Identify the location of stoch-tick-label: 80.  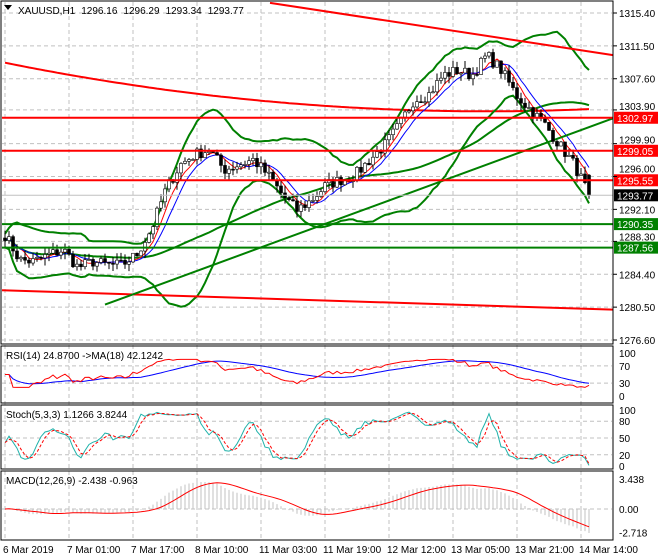
(625, 422).